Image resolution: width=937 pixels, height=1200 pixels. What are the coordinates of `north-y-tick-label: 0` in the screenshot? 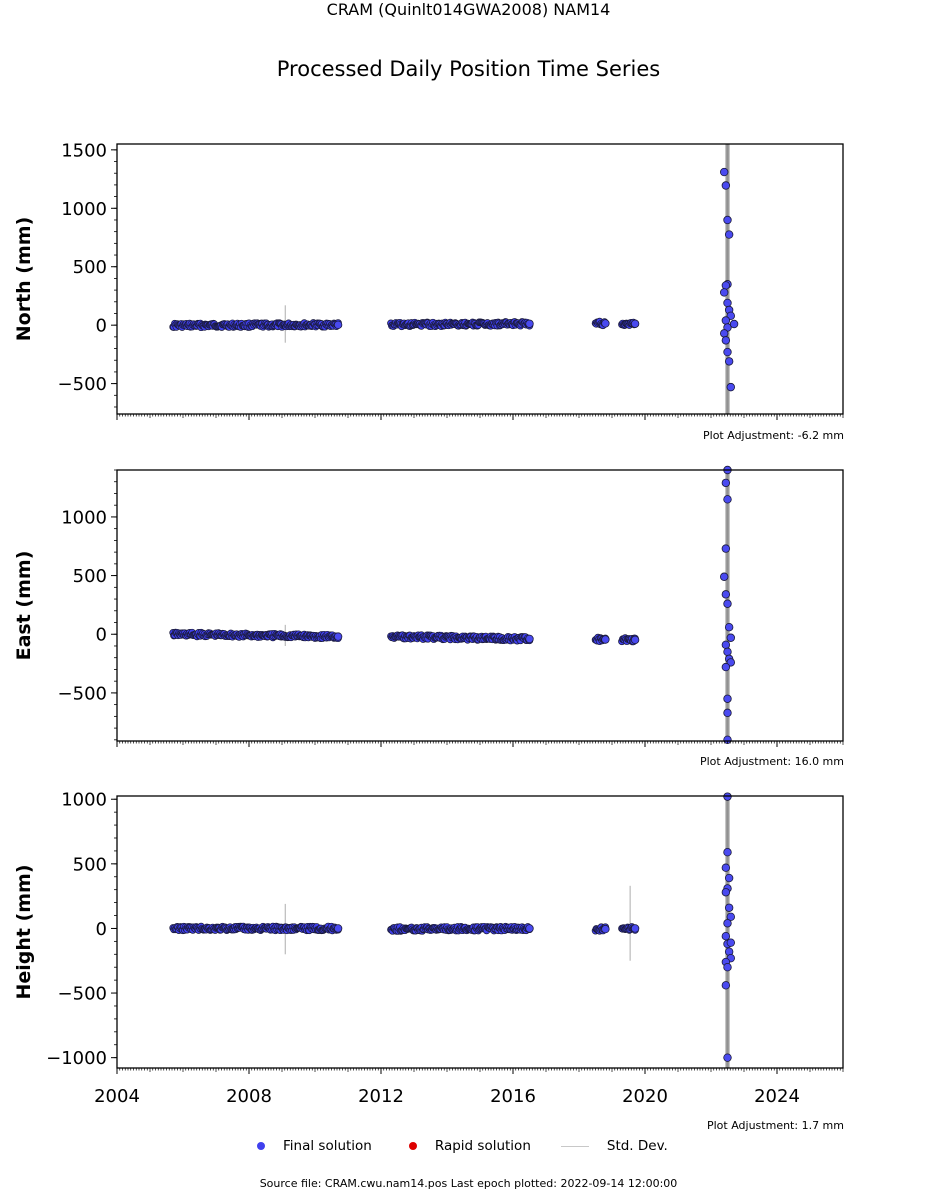 It's located at (101, 326).